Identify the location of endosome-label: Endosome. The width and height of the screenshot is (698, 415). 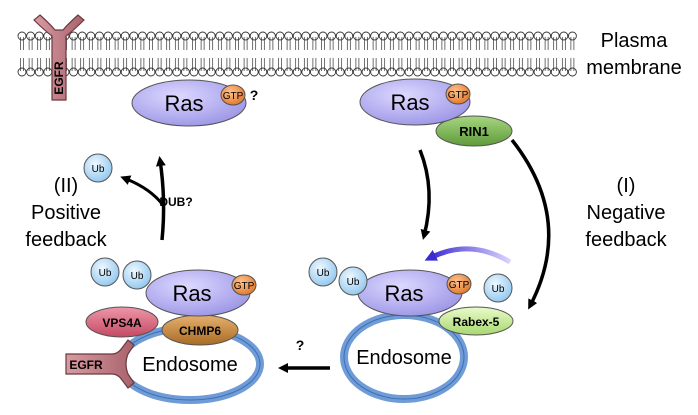
(190, 365).